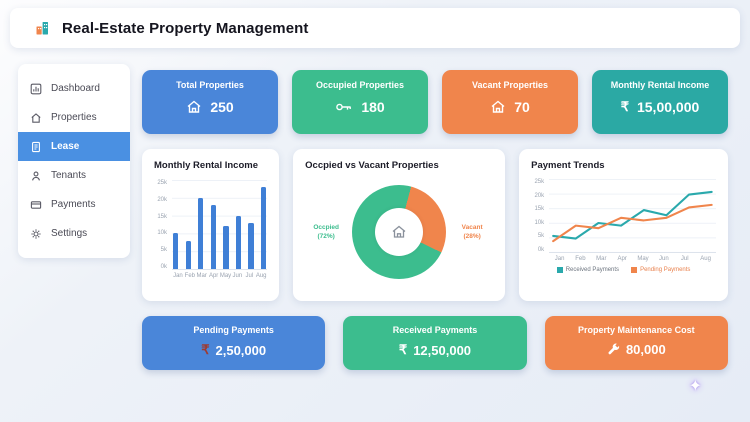 The height and width of the screenshot is (422, 750). What do you see at coordinates (634, 270) in the screenshot?
I see `legend-swatch-pending` at bounding box center [634, 270].